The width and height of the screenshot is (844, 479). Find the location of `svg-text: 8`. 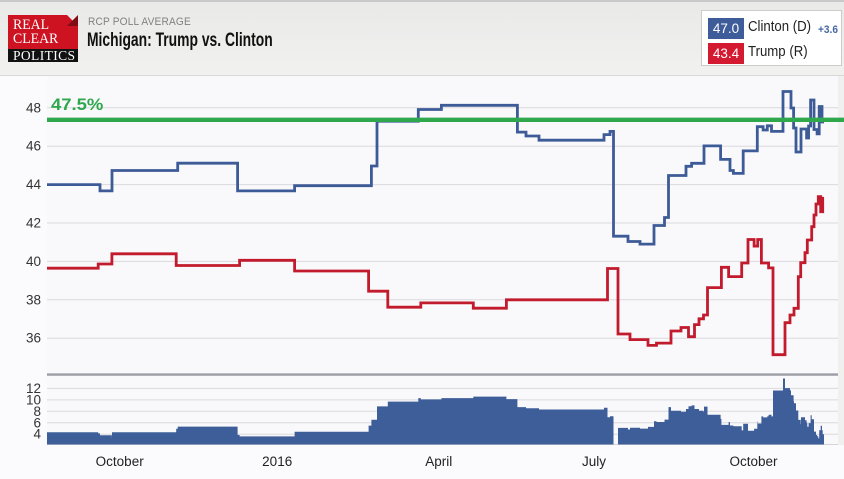

svg-text: 8 is located at coordinates (37, 411).